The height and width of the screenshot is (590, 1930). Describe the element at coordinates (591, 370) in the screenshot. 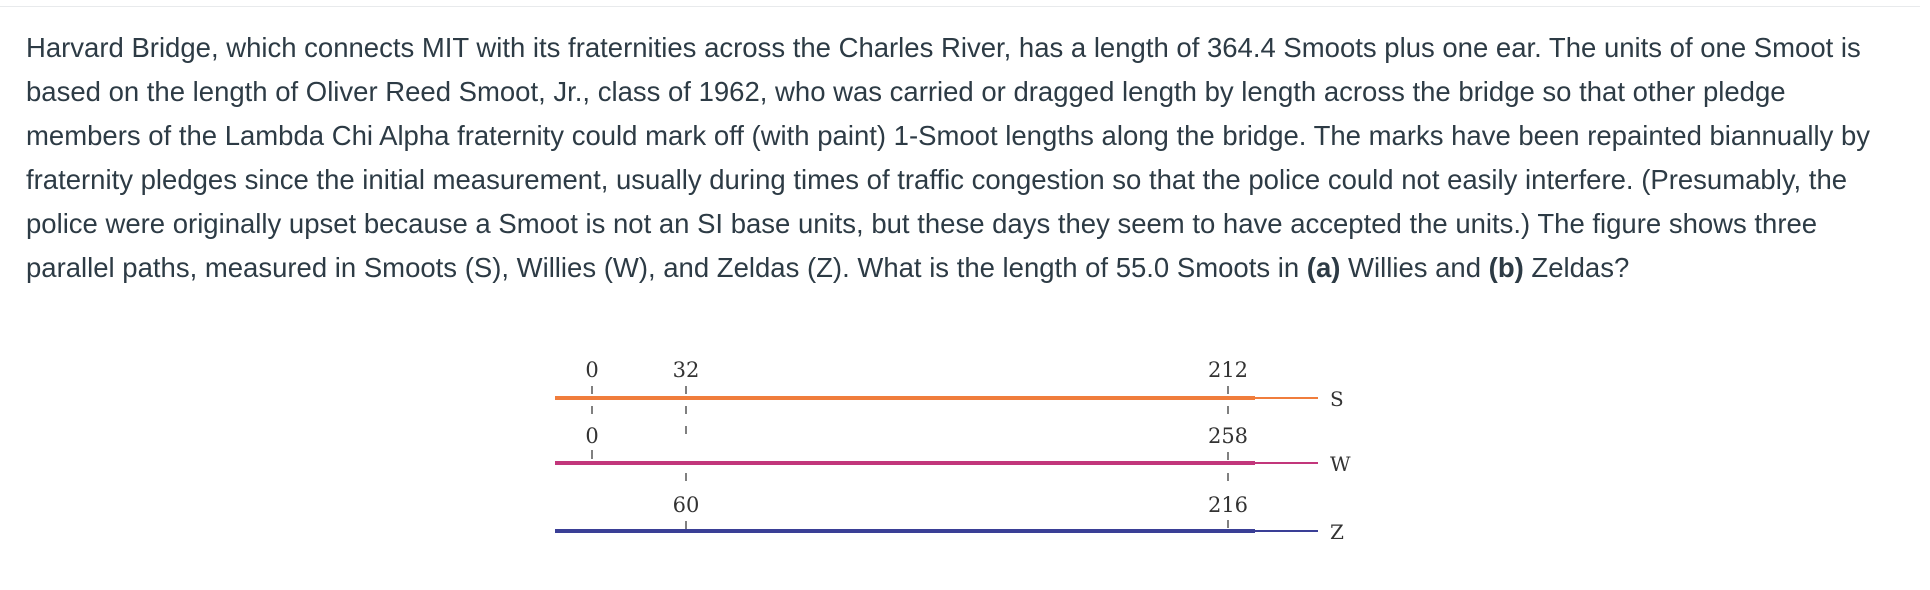

I see `tick-label-s-0: 0` at that location.